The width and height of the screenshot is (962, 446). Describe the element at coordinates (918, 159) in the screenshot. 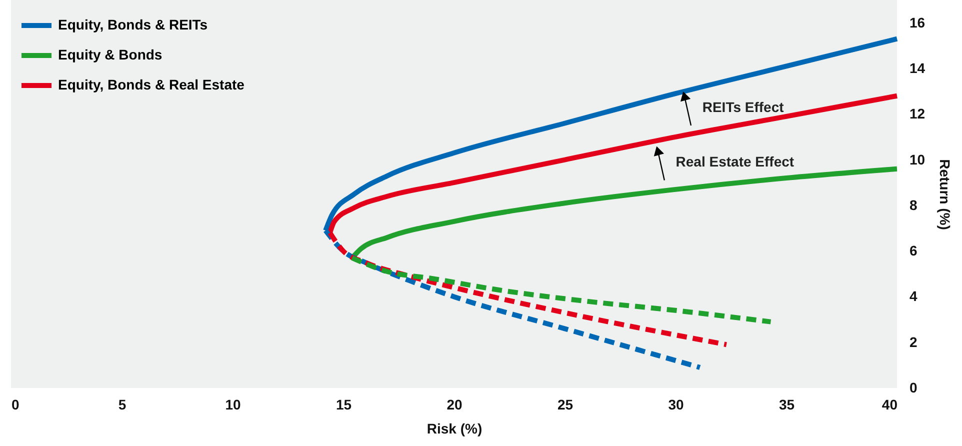

I see `y-tick-label: 10` at that location.